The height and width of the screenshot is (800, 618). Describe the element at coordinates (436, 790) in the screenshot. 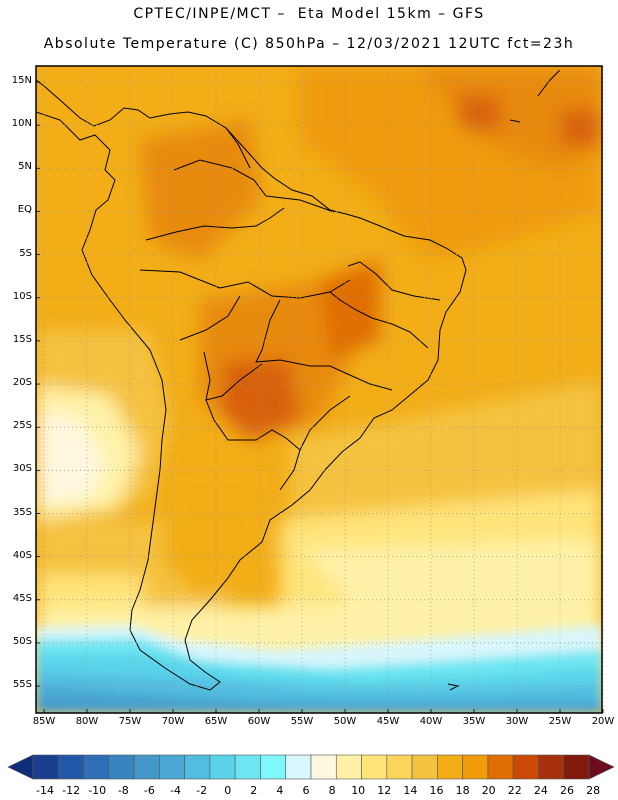

I see `colorbar-tick-label: 16` at that location.